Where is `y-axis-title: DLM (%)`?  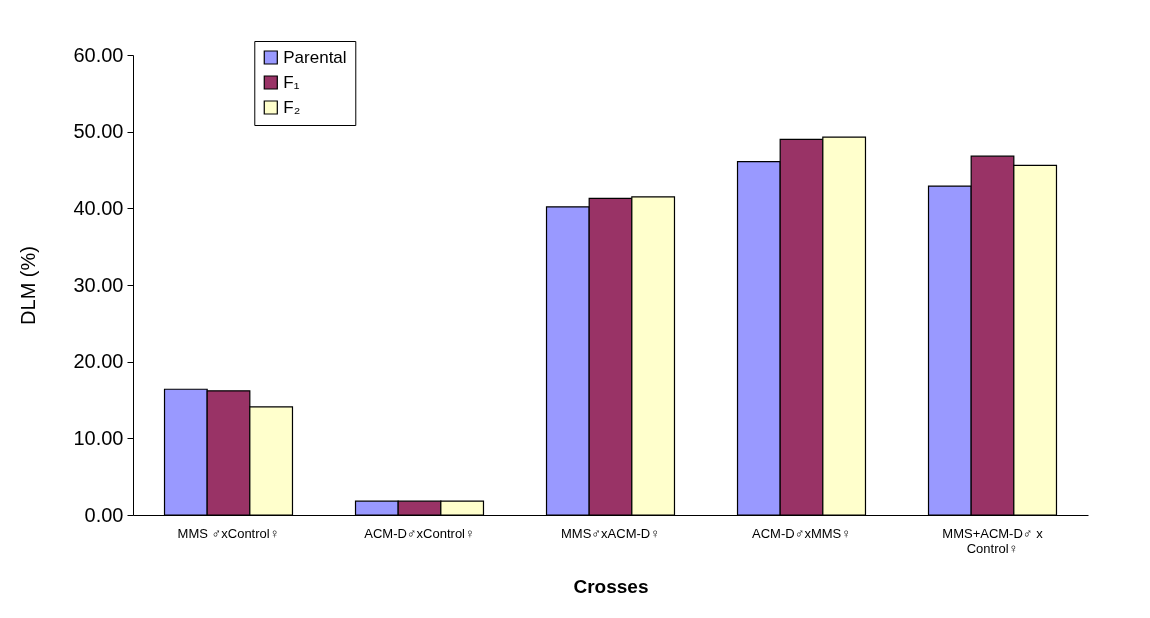
y-axis-title: DLM (%) is located at coordinates (28, 285).